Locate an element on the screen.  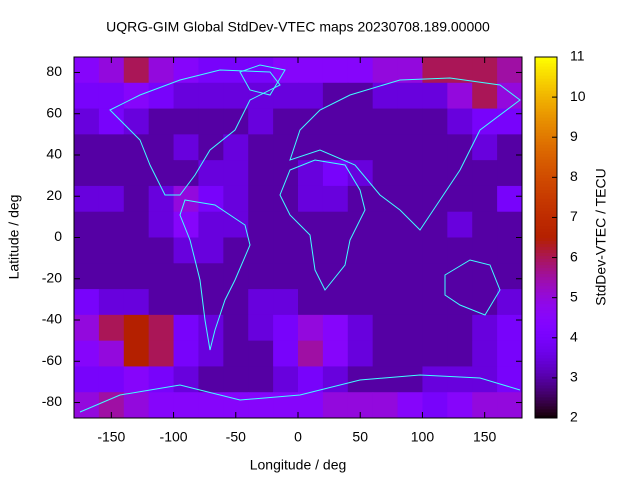
south-america is located at coordinates (215, 275).